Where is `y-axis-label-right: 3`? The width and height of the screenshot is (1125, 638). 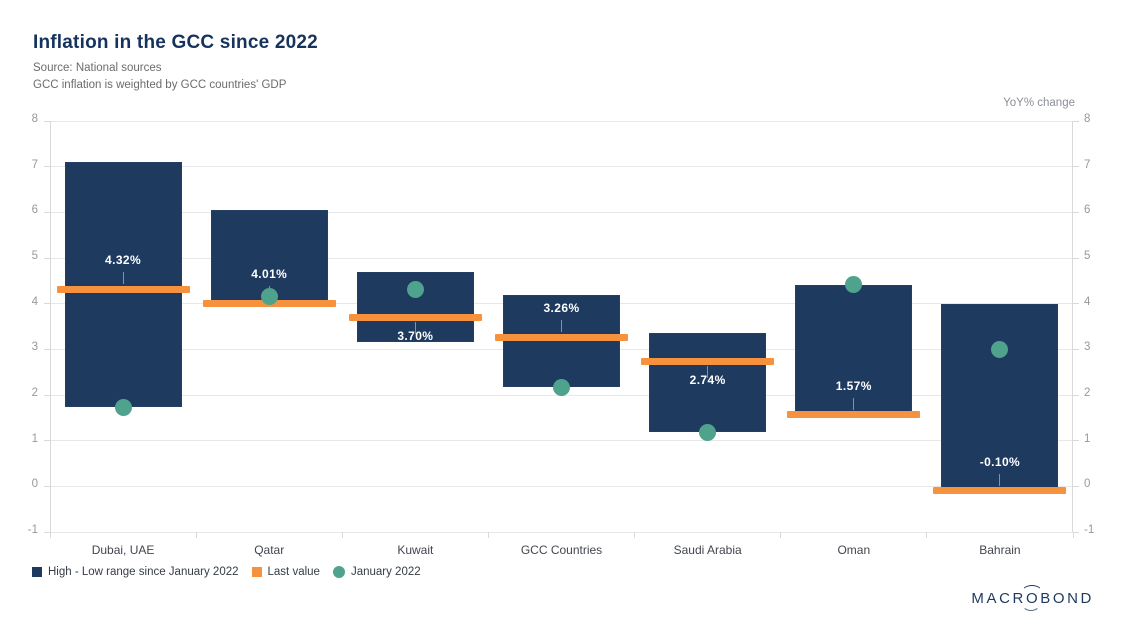 y-axis-label-right: 3 is located at coordinates (1087, 347).